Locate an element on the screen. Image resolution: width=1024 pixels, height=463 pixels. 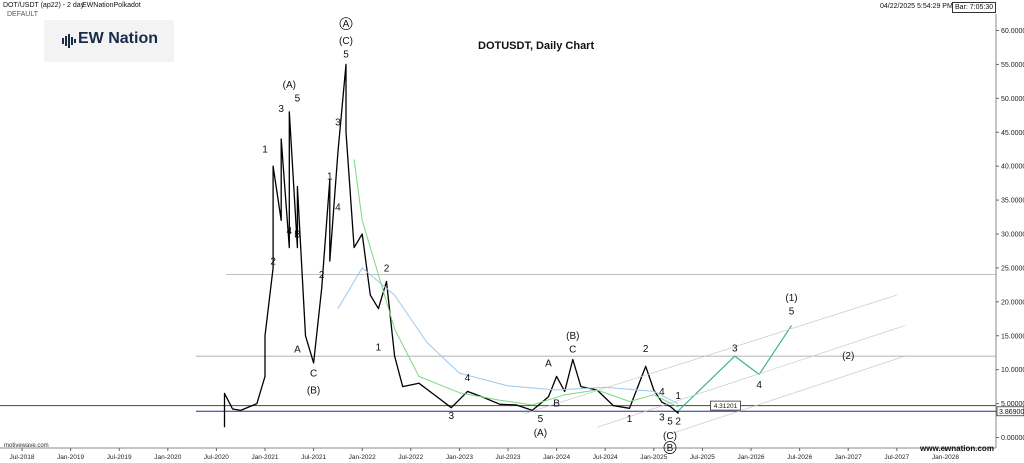
current-price-box is located at coordinates (1010, 411).